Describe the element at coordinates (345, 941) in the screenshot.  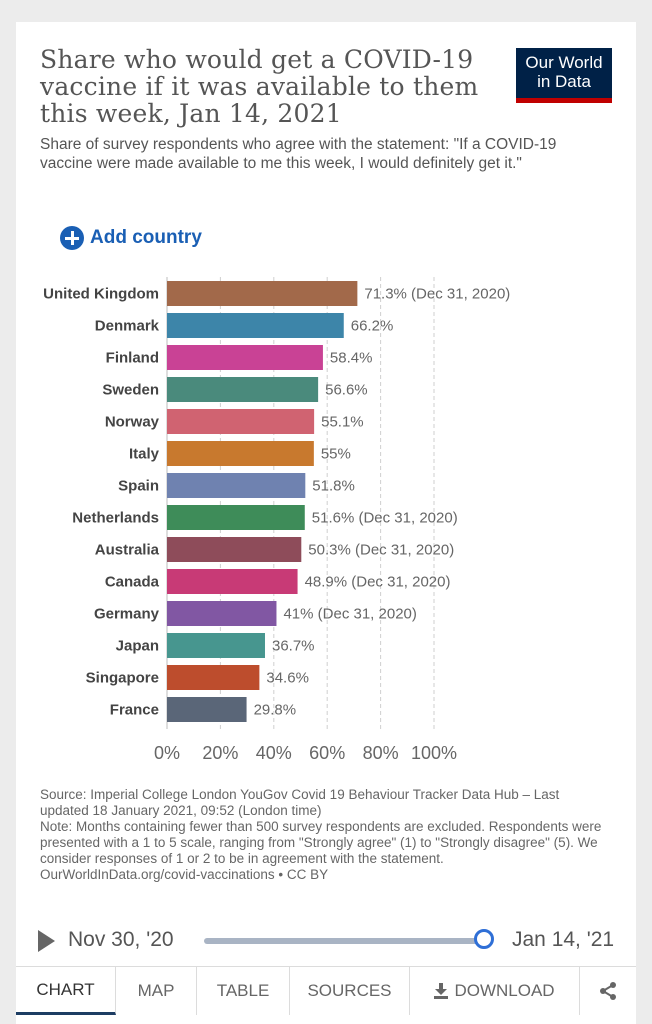
I see `timeline-track` at that location.